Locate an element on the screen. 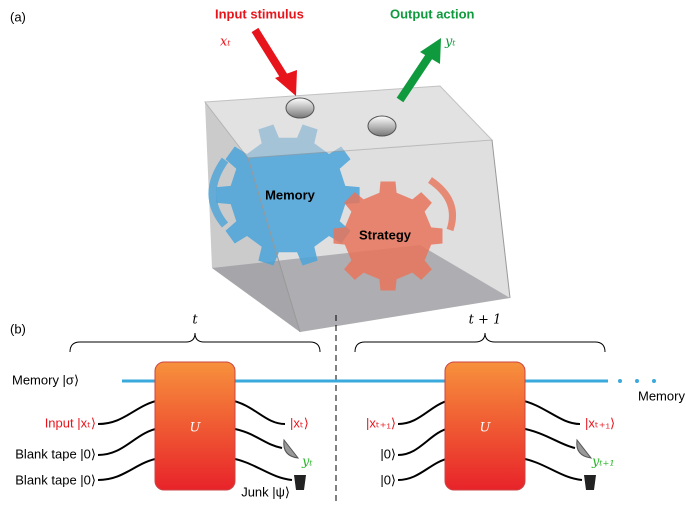 This screenshot has width=686, height=508. output-arrowhead is located at coordinates (430, 51).